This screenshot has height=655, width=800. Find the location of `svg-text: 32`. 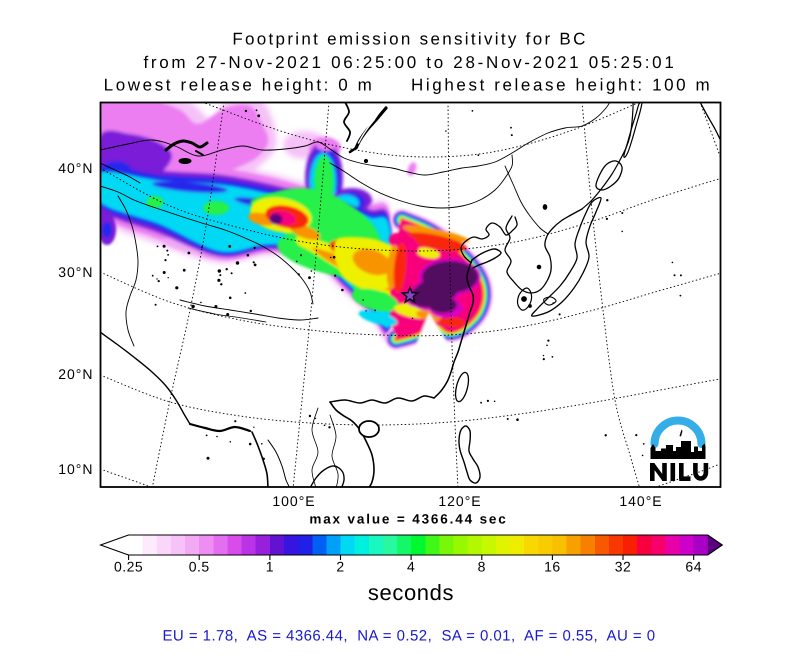

svg-text: 32 is located at coordinates (623, 567).